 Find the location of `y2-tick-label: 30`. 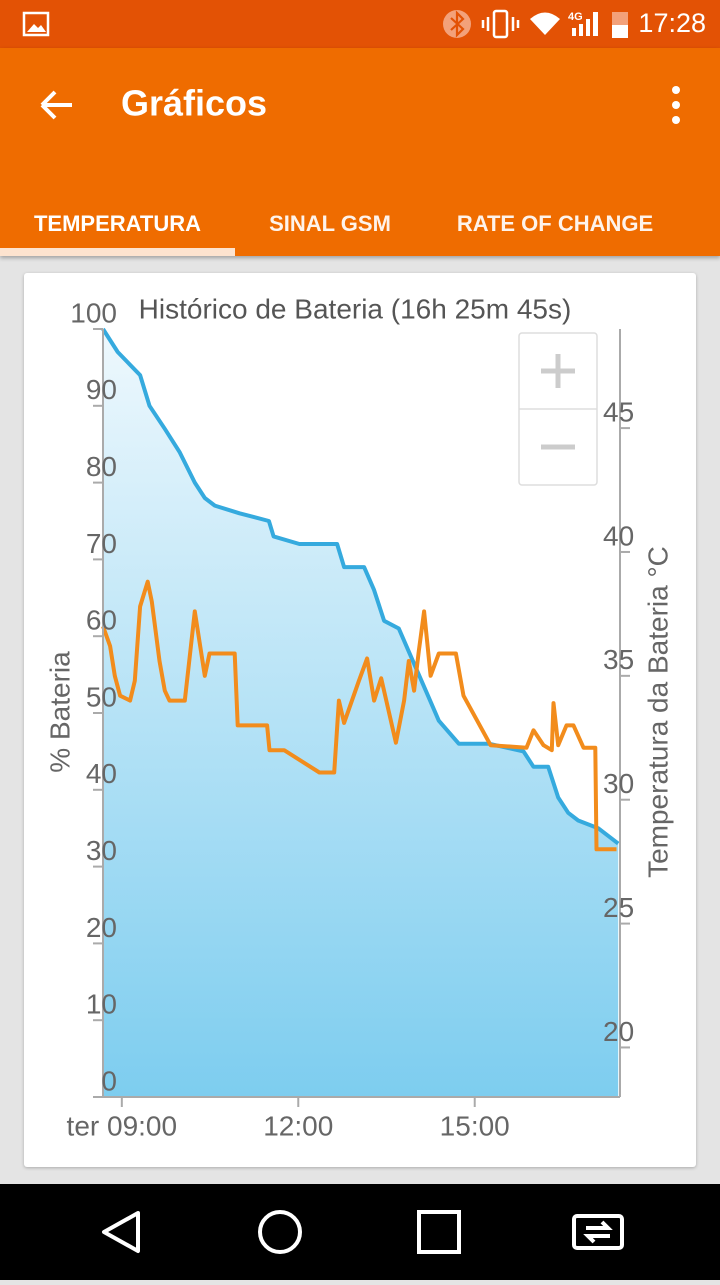

y2-tick-label: 30 is located at coordinates (618, 783).